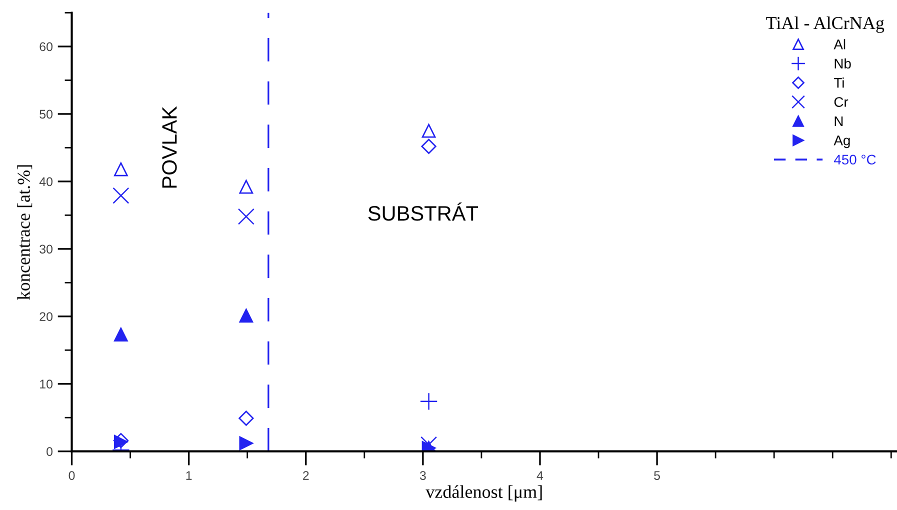  Describe the element at coordinates (841, 102) in the screenshot. I see `legend-label: Cr` at that location.